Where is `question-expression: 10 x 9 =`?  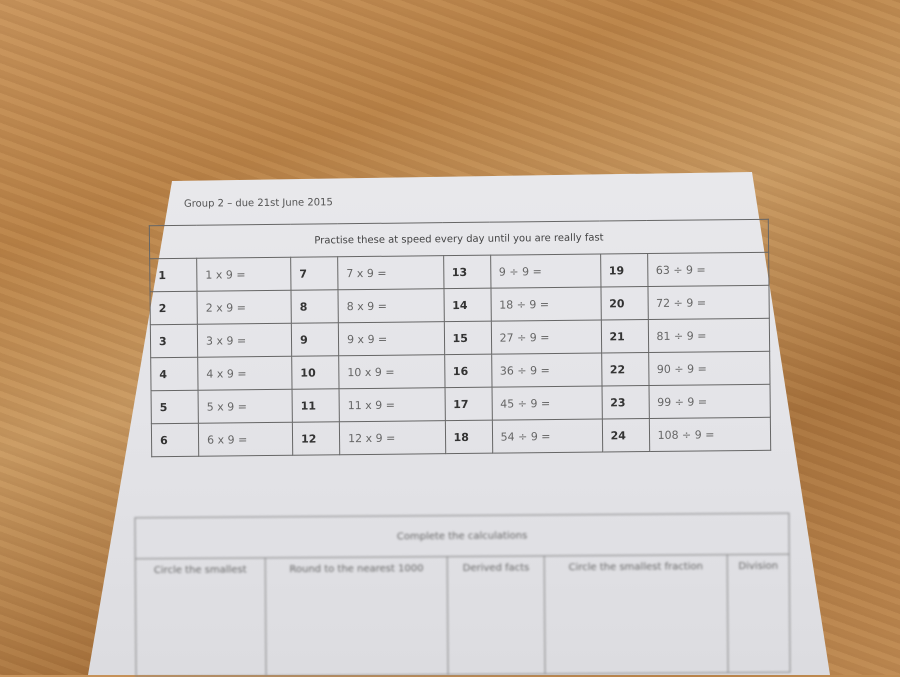
question-expression: 10 x 9 = is located at coordinates (391, 371).